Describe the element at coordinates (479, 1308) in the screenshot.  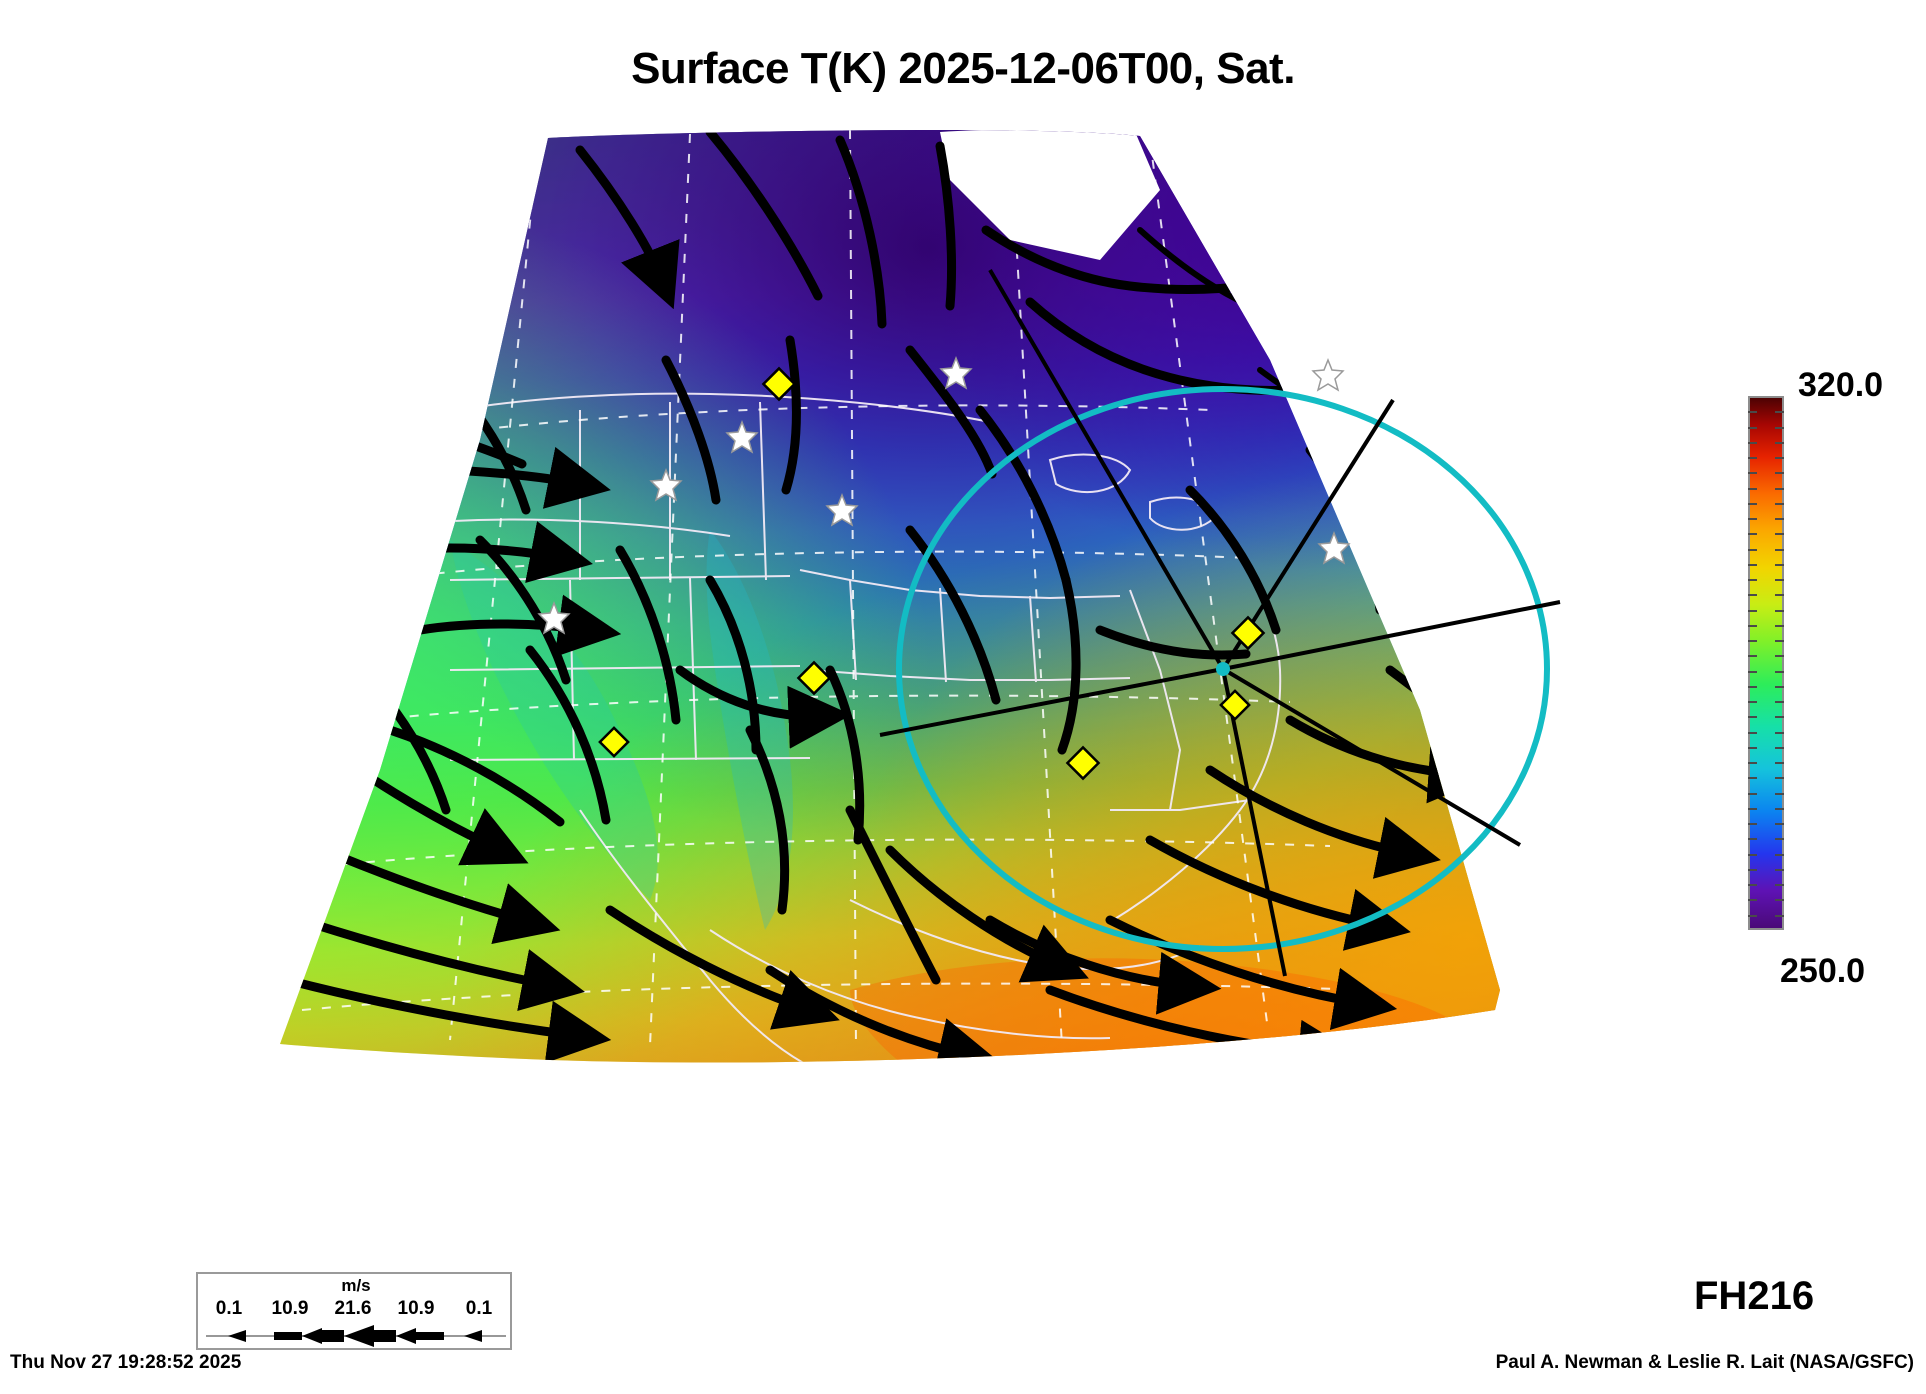
I see `wind-legend-value-4: 0.1` at that location.